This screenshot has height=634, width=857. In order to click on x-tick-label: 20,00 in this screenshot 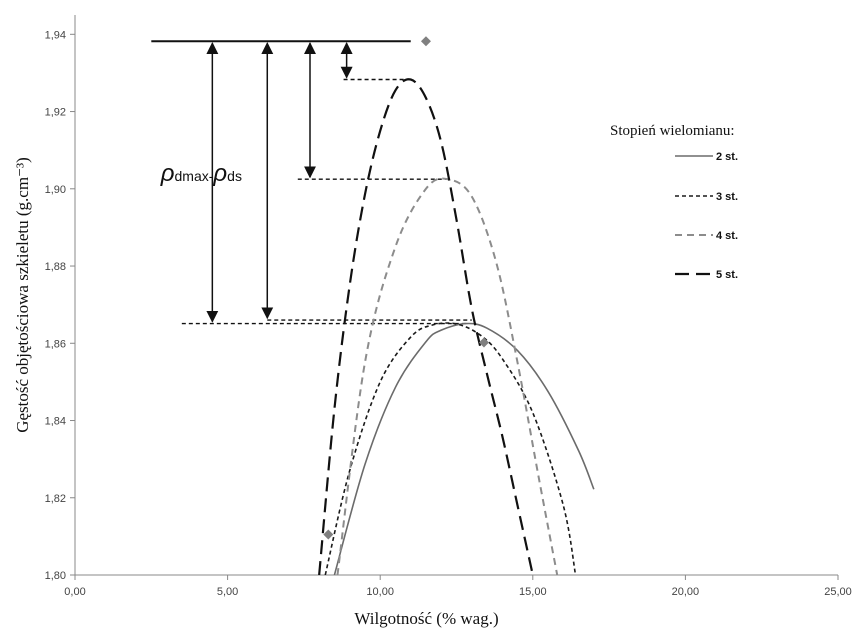, I will do `click(686, 592)`.